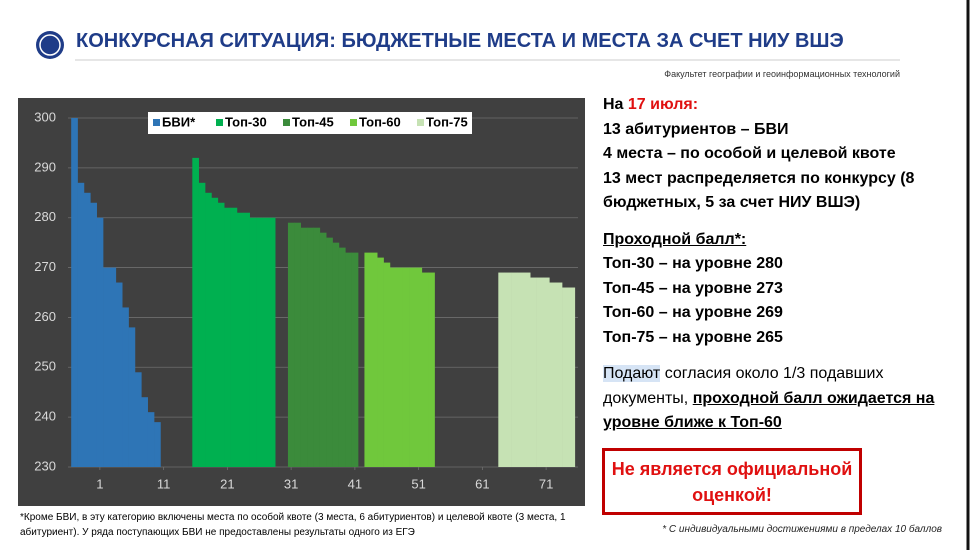  What do you see at coordinates (447, 121) in the screenshot?
I see `legend-label: Топ-75` at bounding box center [447, 121].